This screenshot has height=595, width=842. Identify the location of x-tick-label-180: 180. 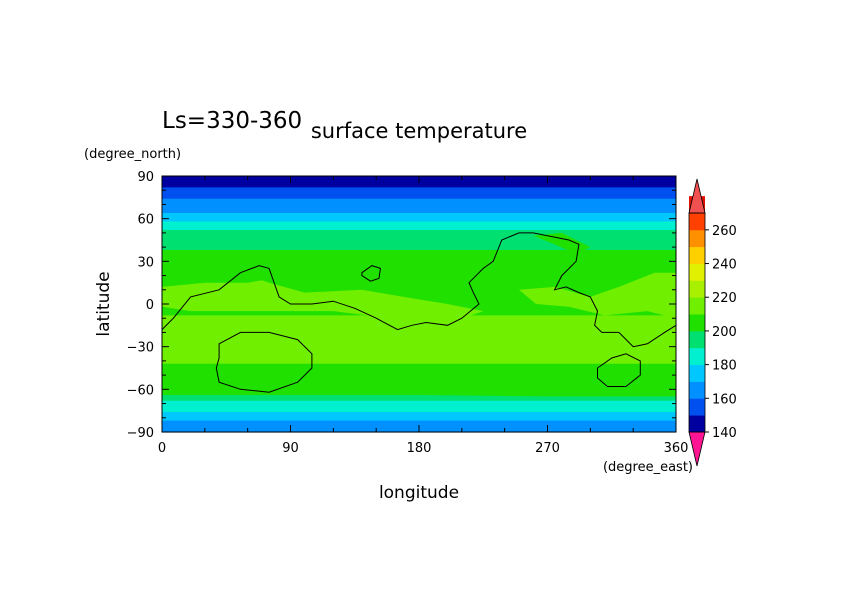
(419, 448).